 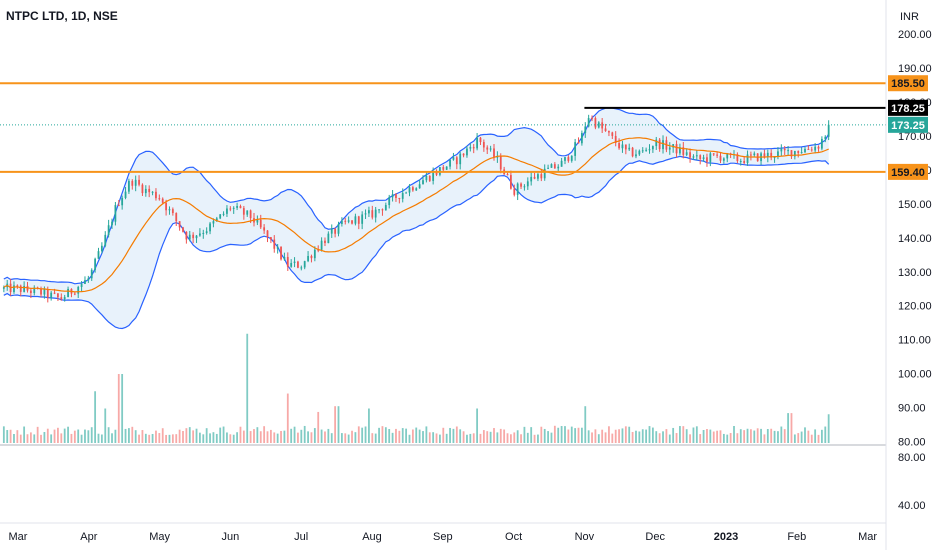 What do you see at coordinates (912, 409) in the screenshot?
I see `price-tick-label: 90.00` at bounding box center [912, 409].